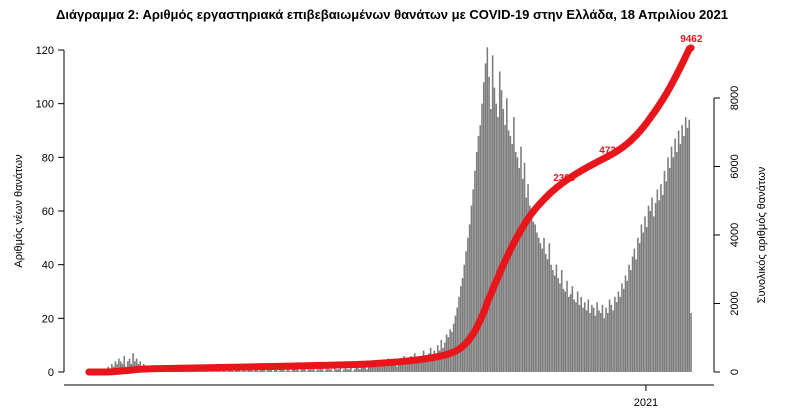  Describe the element at coordinates (735, 303) in the screenshot. I see `right-tick-label: 2000` at that location.